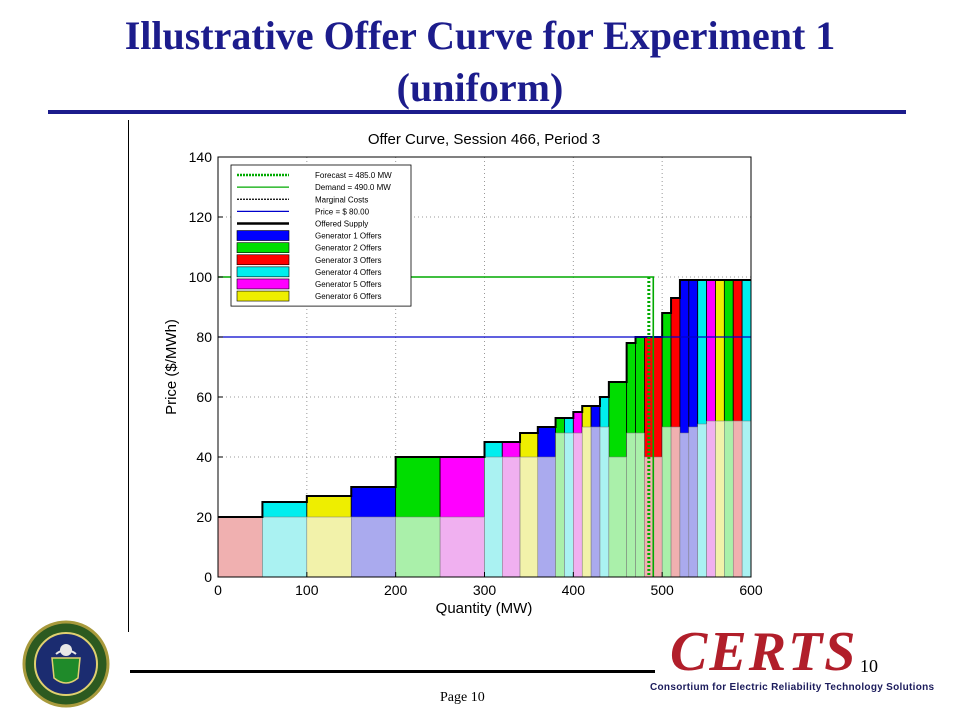 The image size is (960, 720). What do you see at coordinates (869, 666) in the screenshot?
I see `slide-number: 10` at bounding box center [869, 666].